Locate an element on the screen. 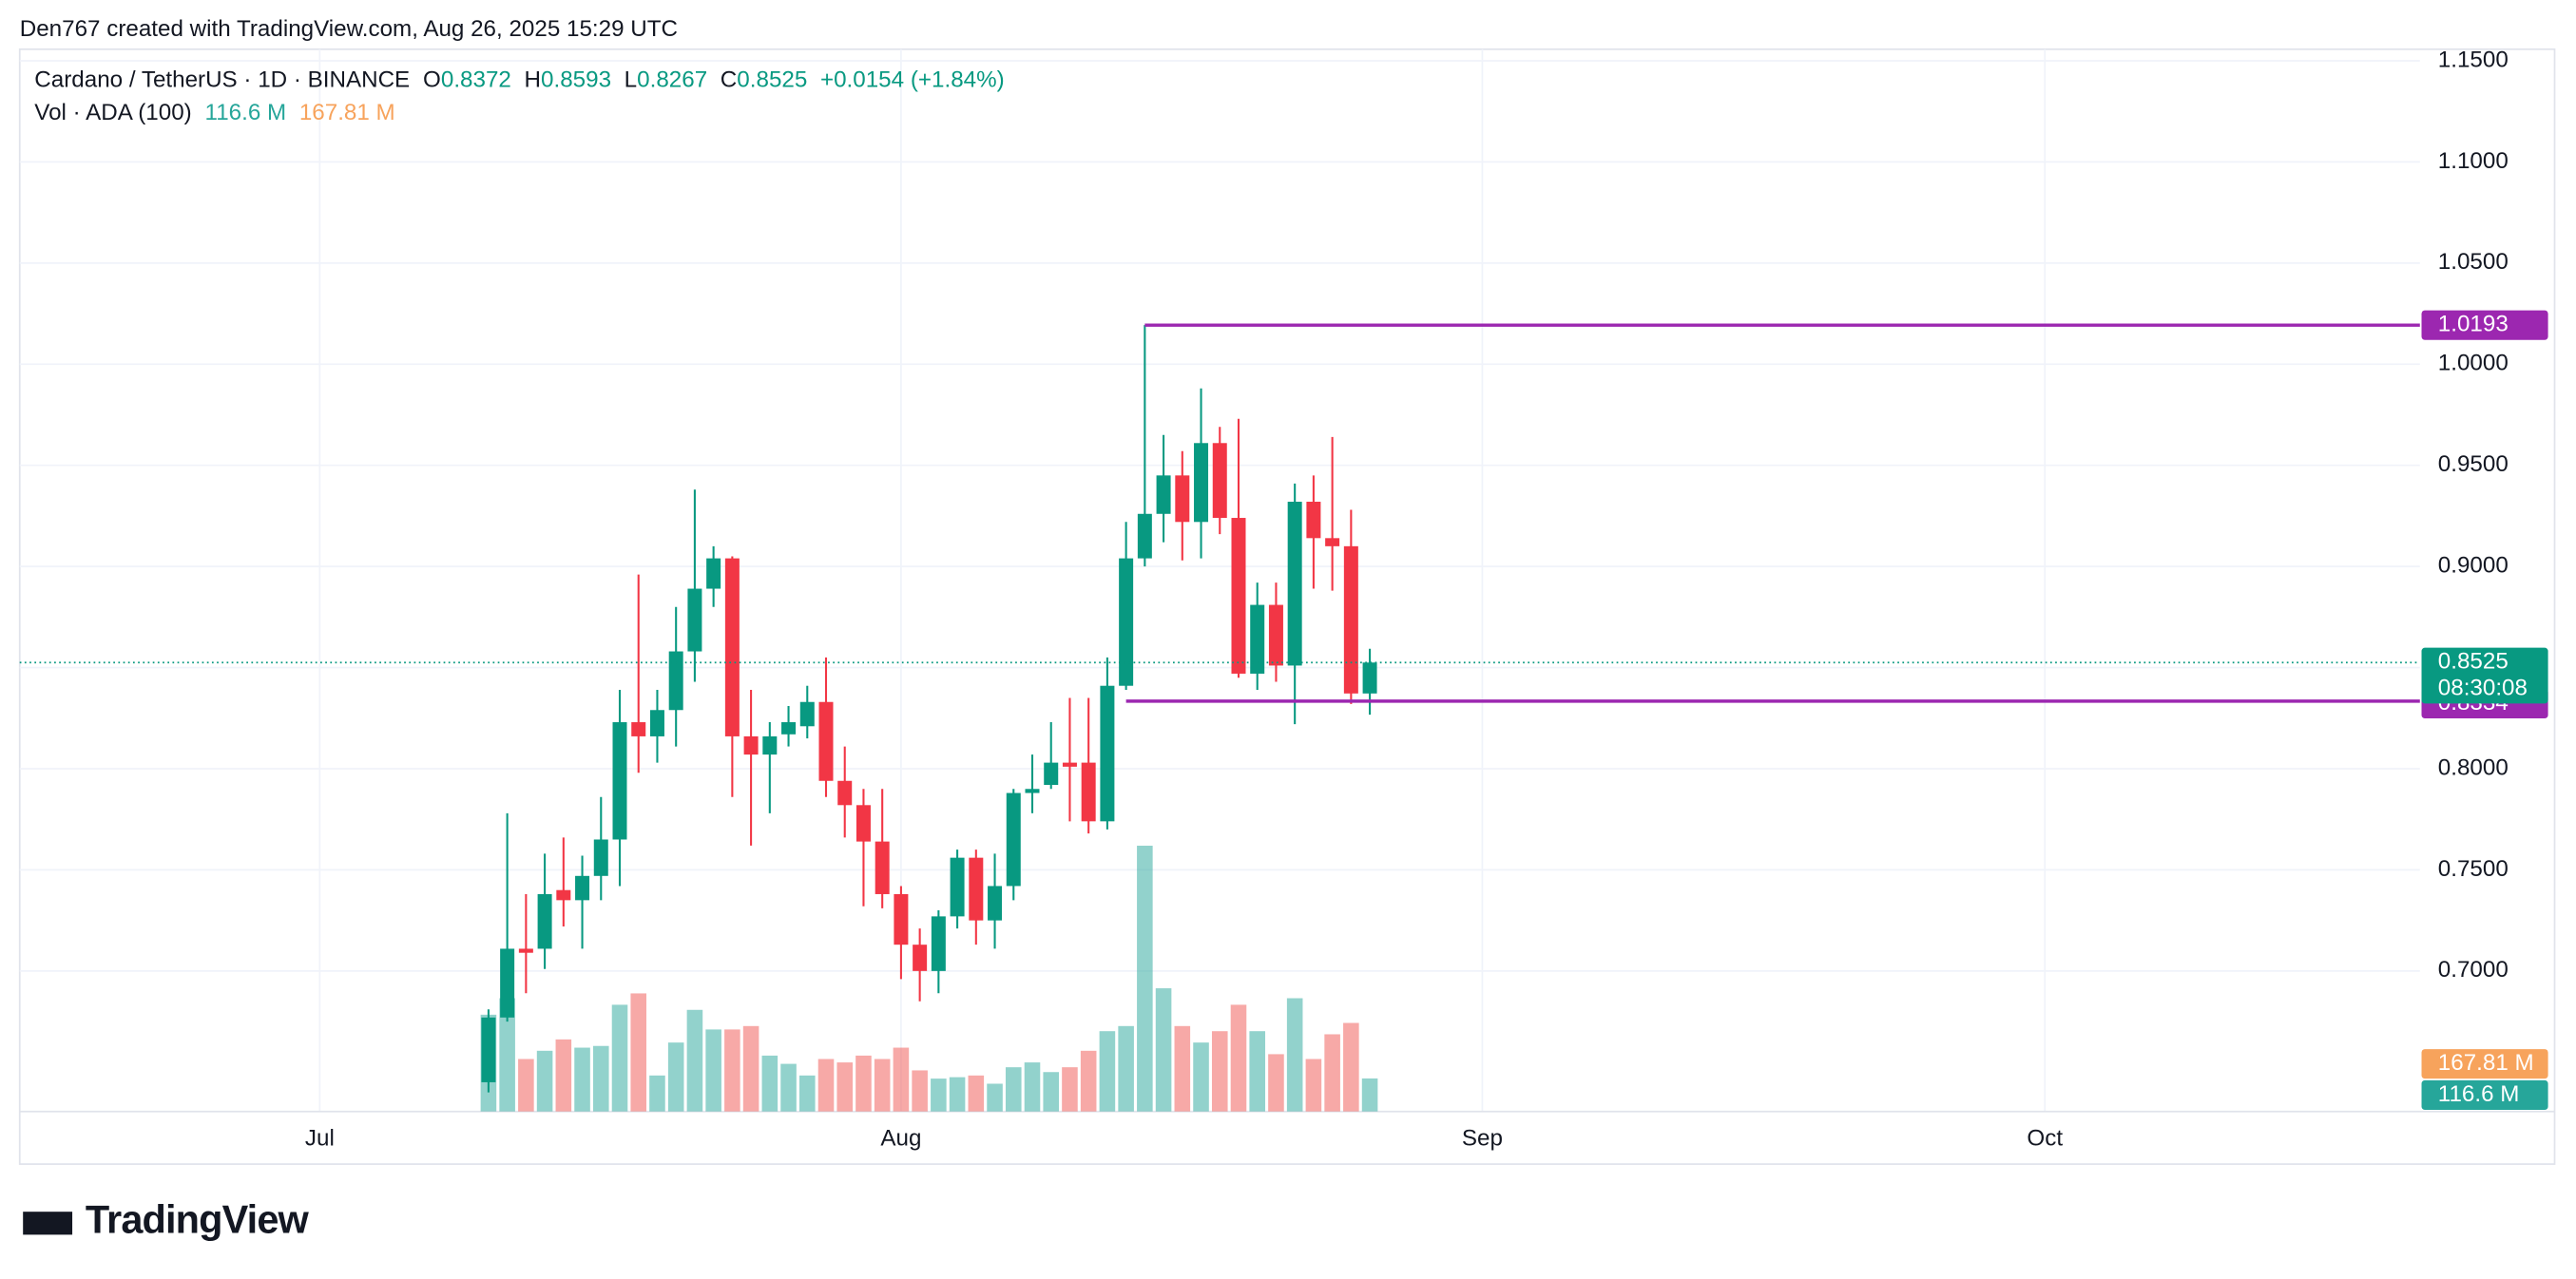  ohlc-letter: H is located at coordinates (533, 79).